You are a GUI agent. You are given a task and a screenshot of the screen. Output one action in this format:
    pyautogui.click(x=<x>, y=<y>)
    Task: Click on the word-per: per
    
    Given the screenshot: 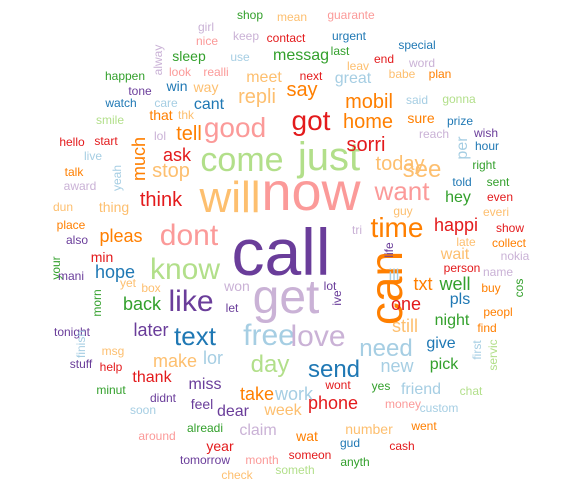 What is the action you would take?
    pyautogui.click(x=462, y=148)
    